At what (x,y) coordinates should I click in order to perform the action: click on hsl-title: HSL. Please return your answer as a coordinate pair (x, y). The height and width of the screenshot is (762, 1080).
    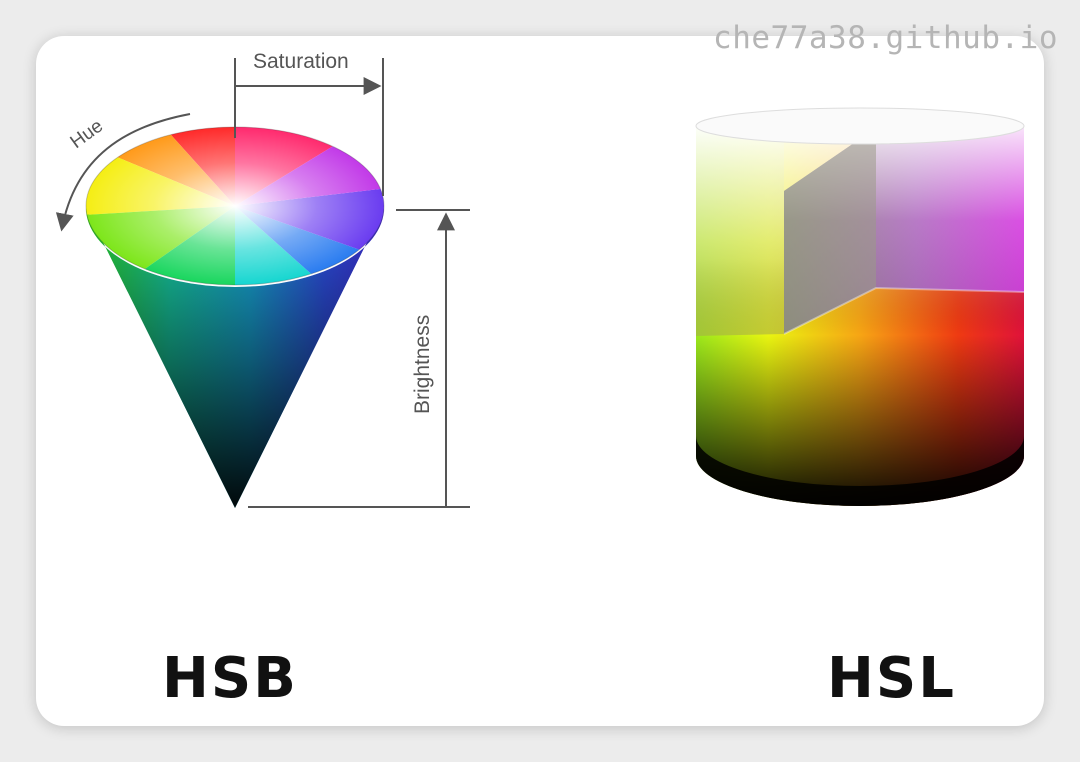
    Looking at the image, I should click on (891, 678).